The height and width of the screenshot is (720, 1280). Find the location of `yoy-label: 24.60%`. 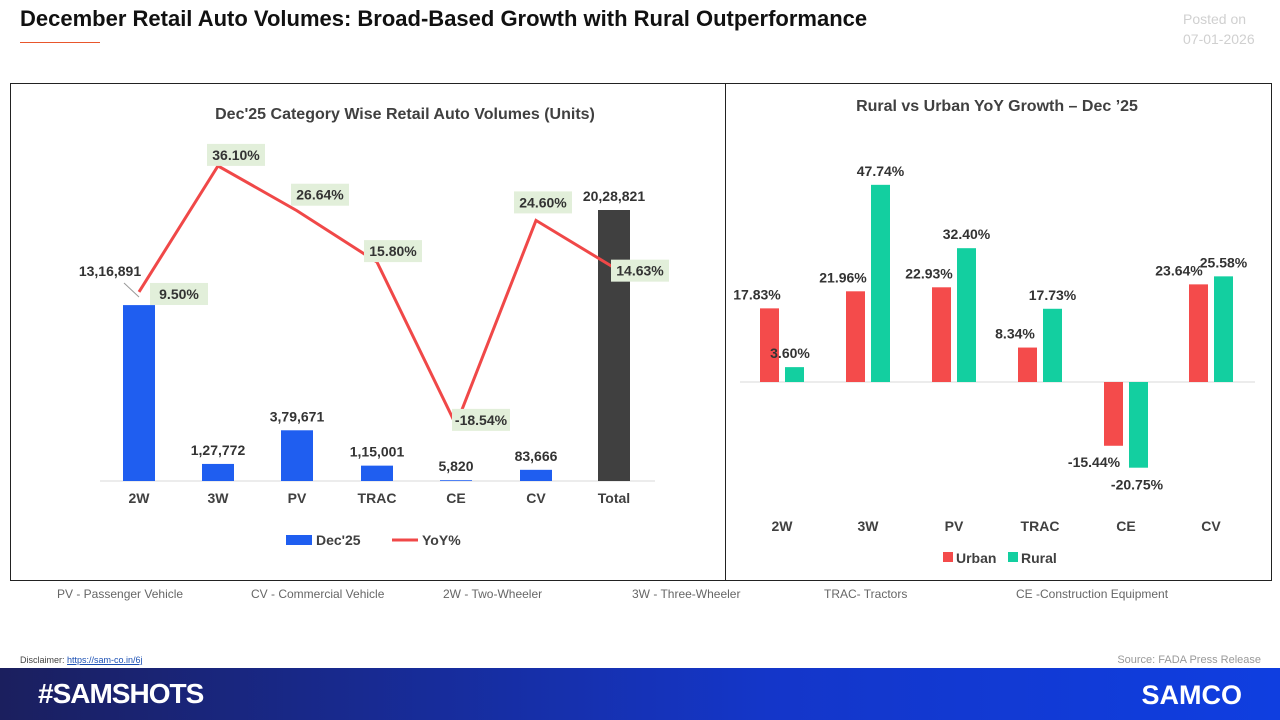

yoy-label: 24.60% is located at coordinates (543, 202).